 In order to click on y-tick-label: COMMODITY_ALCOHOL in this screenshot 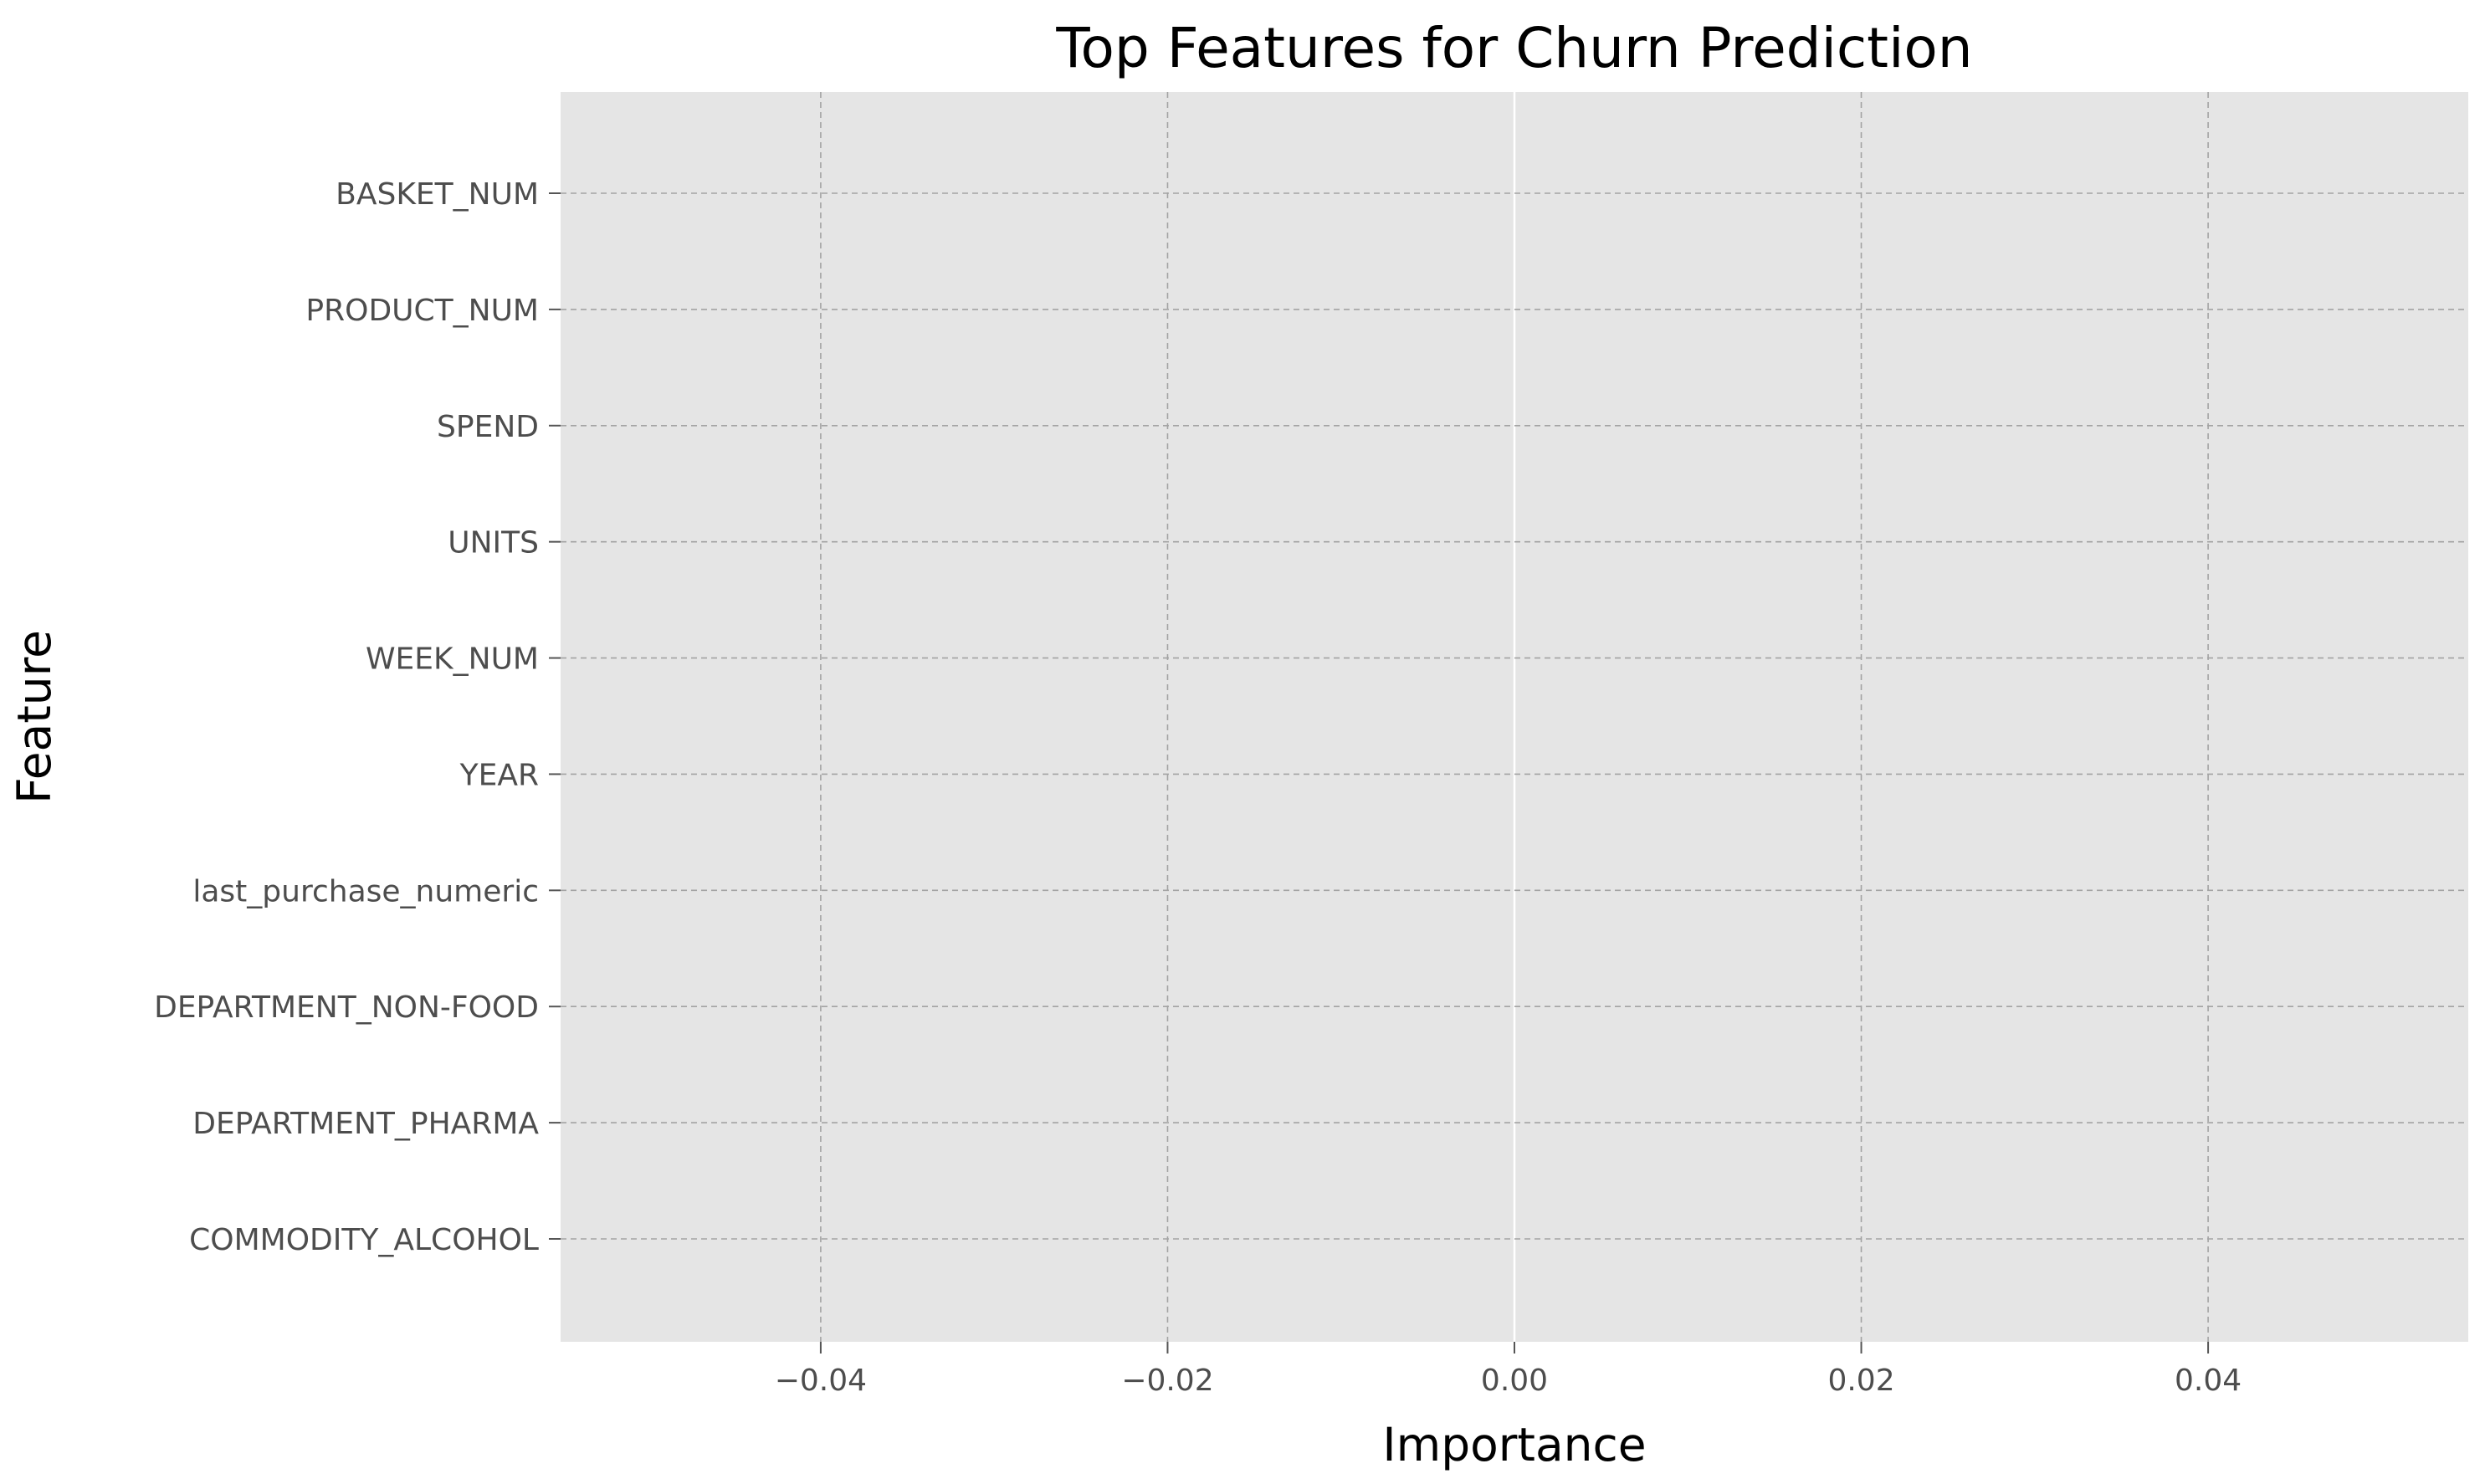, I will do `click(364, 1240)`.